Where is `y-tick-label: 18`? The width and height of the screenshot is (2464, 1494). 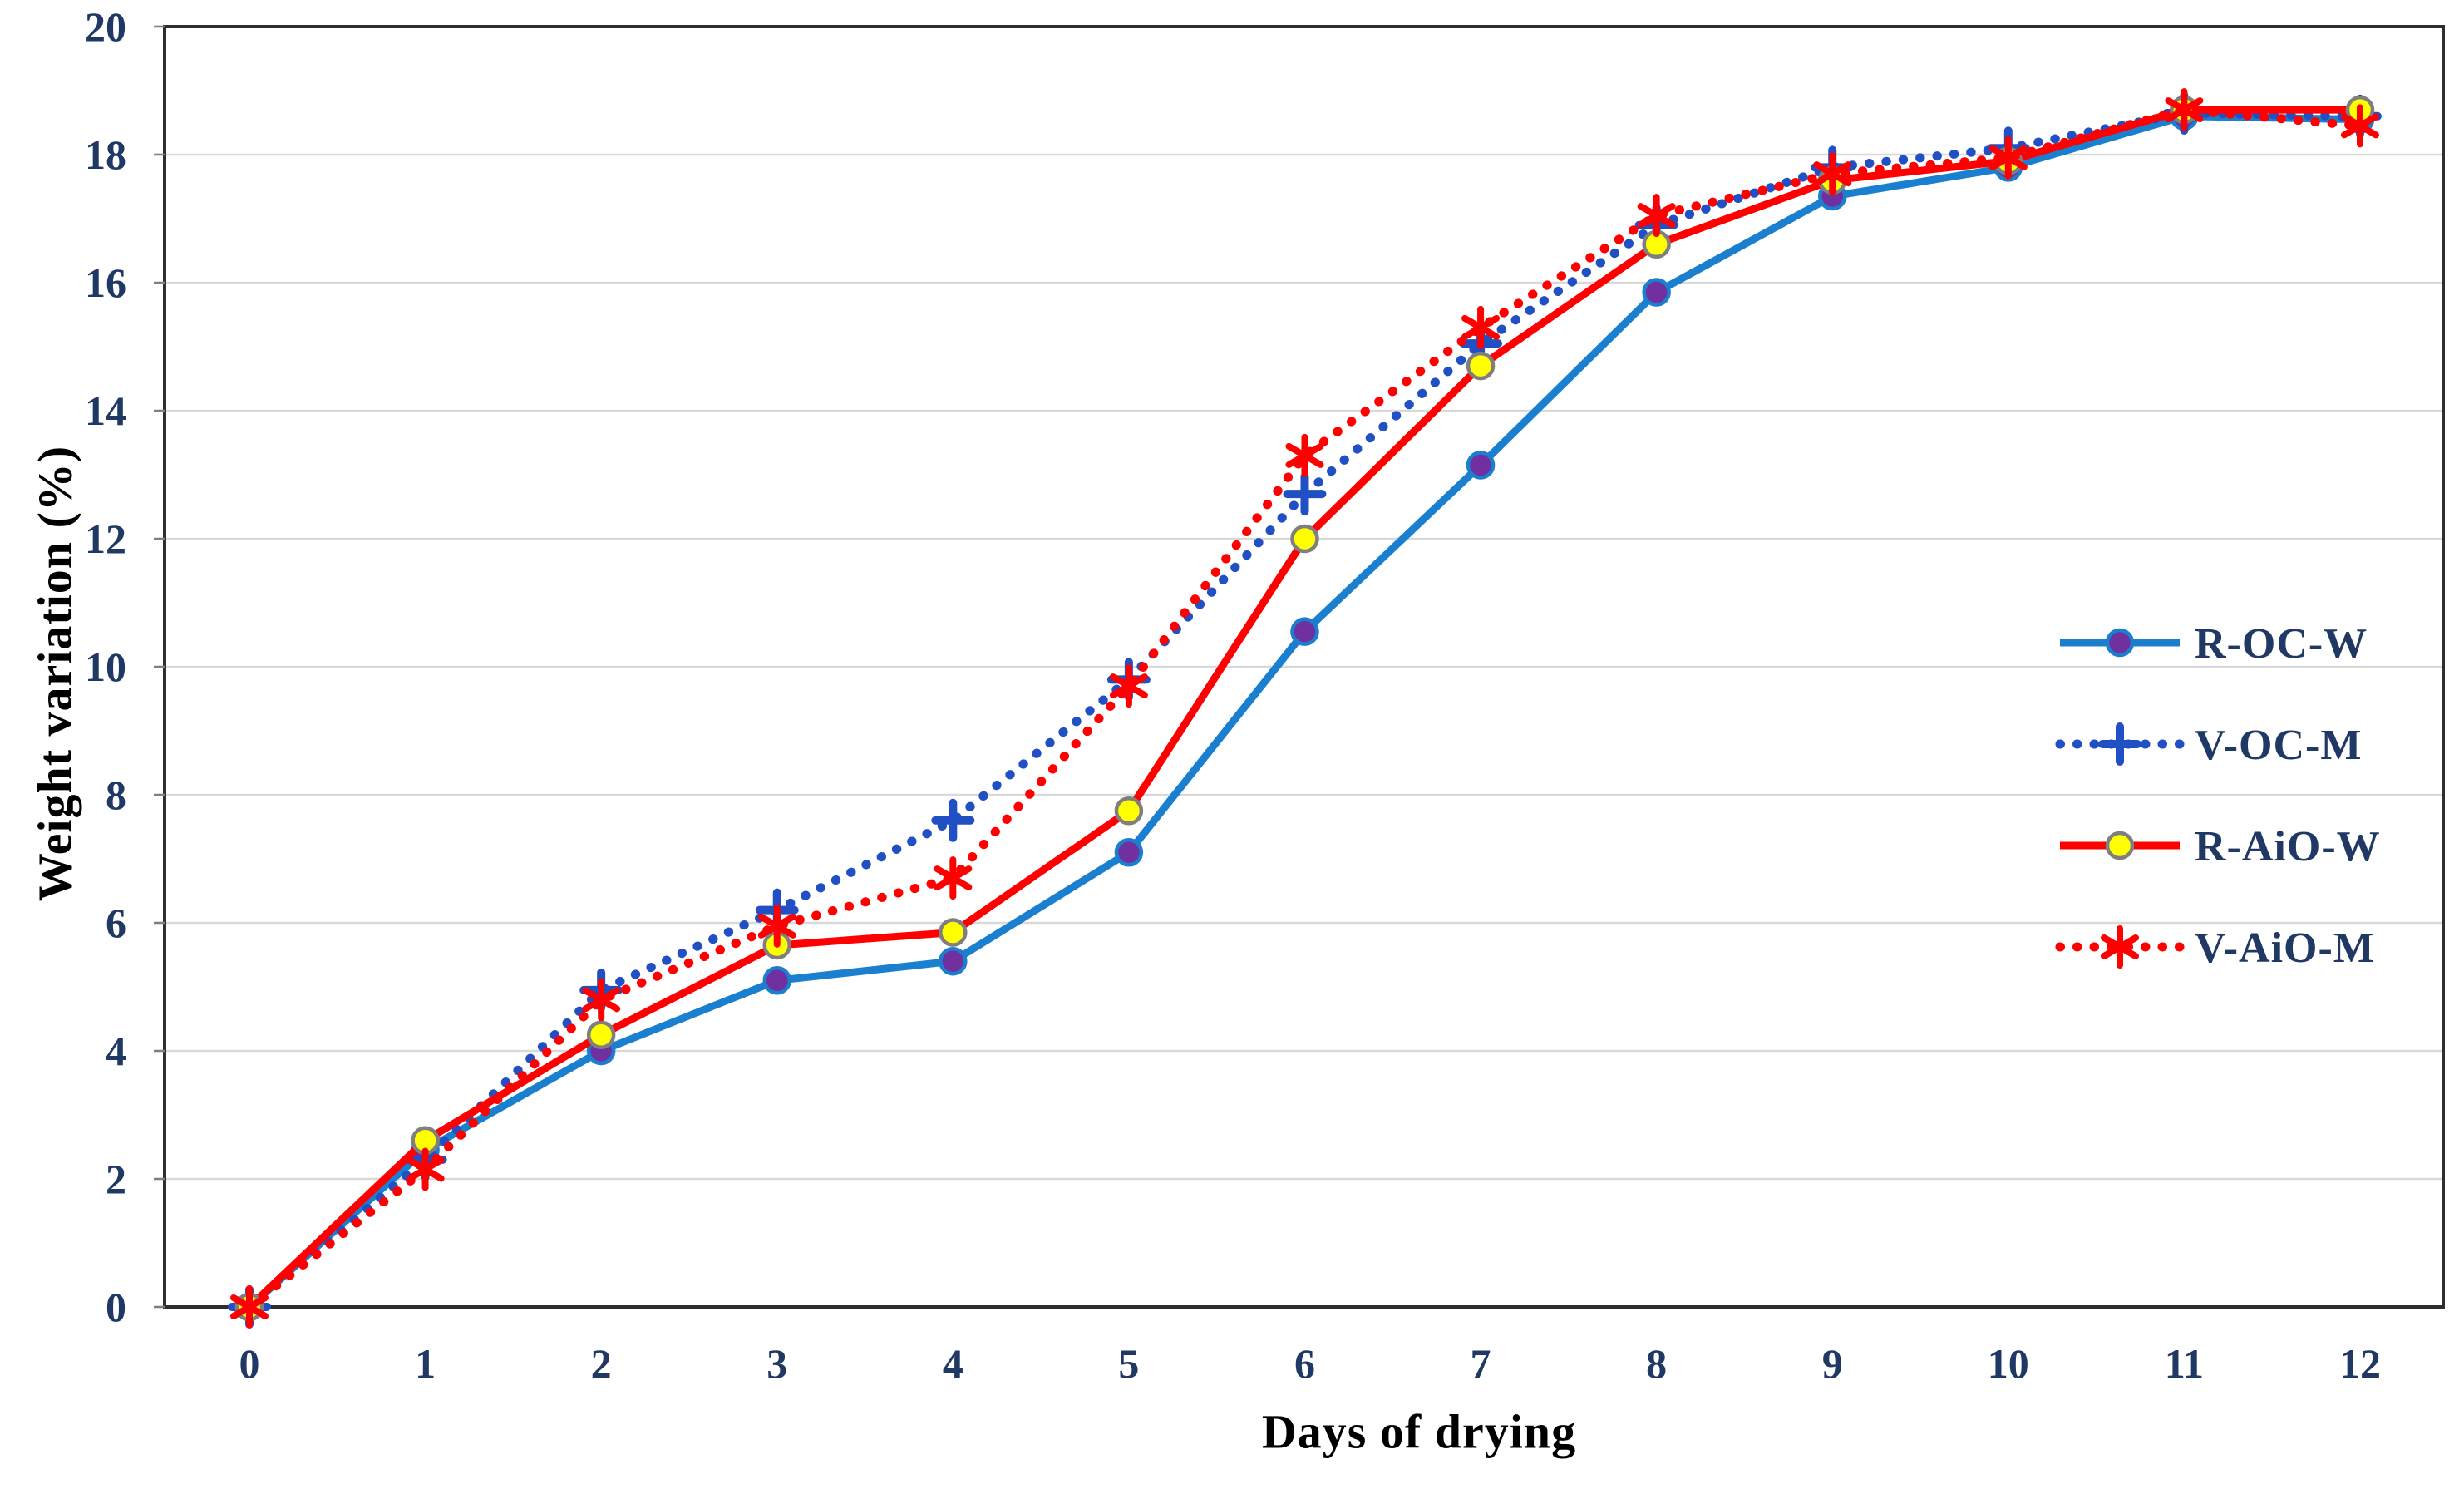 y-tick-label: 18 is located at coordinates (105, 154).